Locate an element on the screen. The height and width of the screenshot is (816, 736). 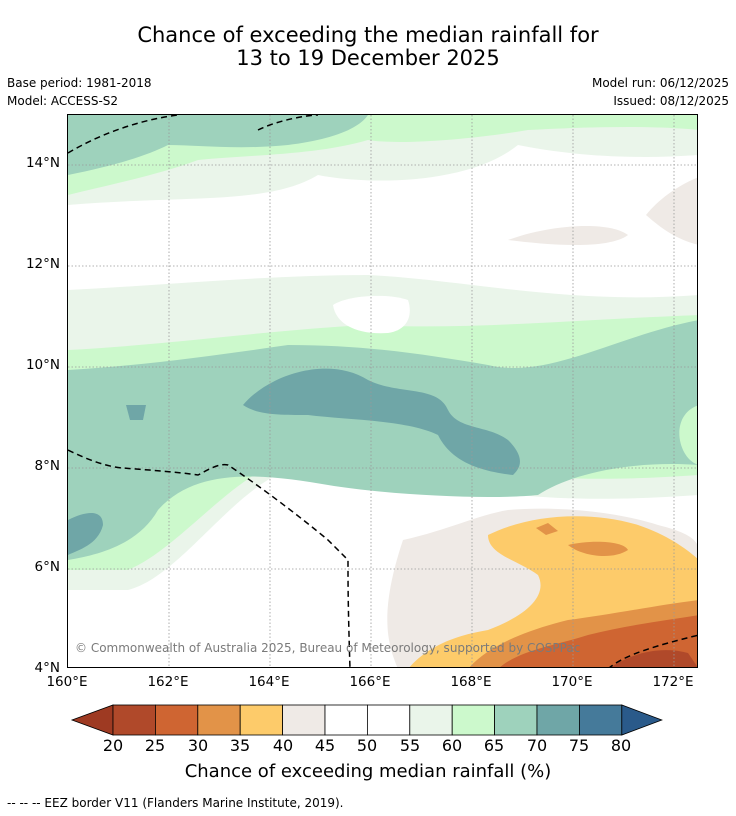
contour-orange-darkest is located at coordinates (654, 658).